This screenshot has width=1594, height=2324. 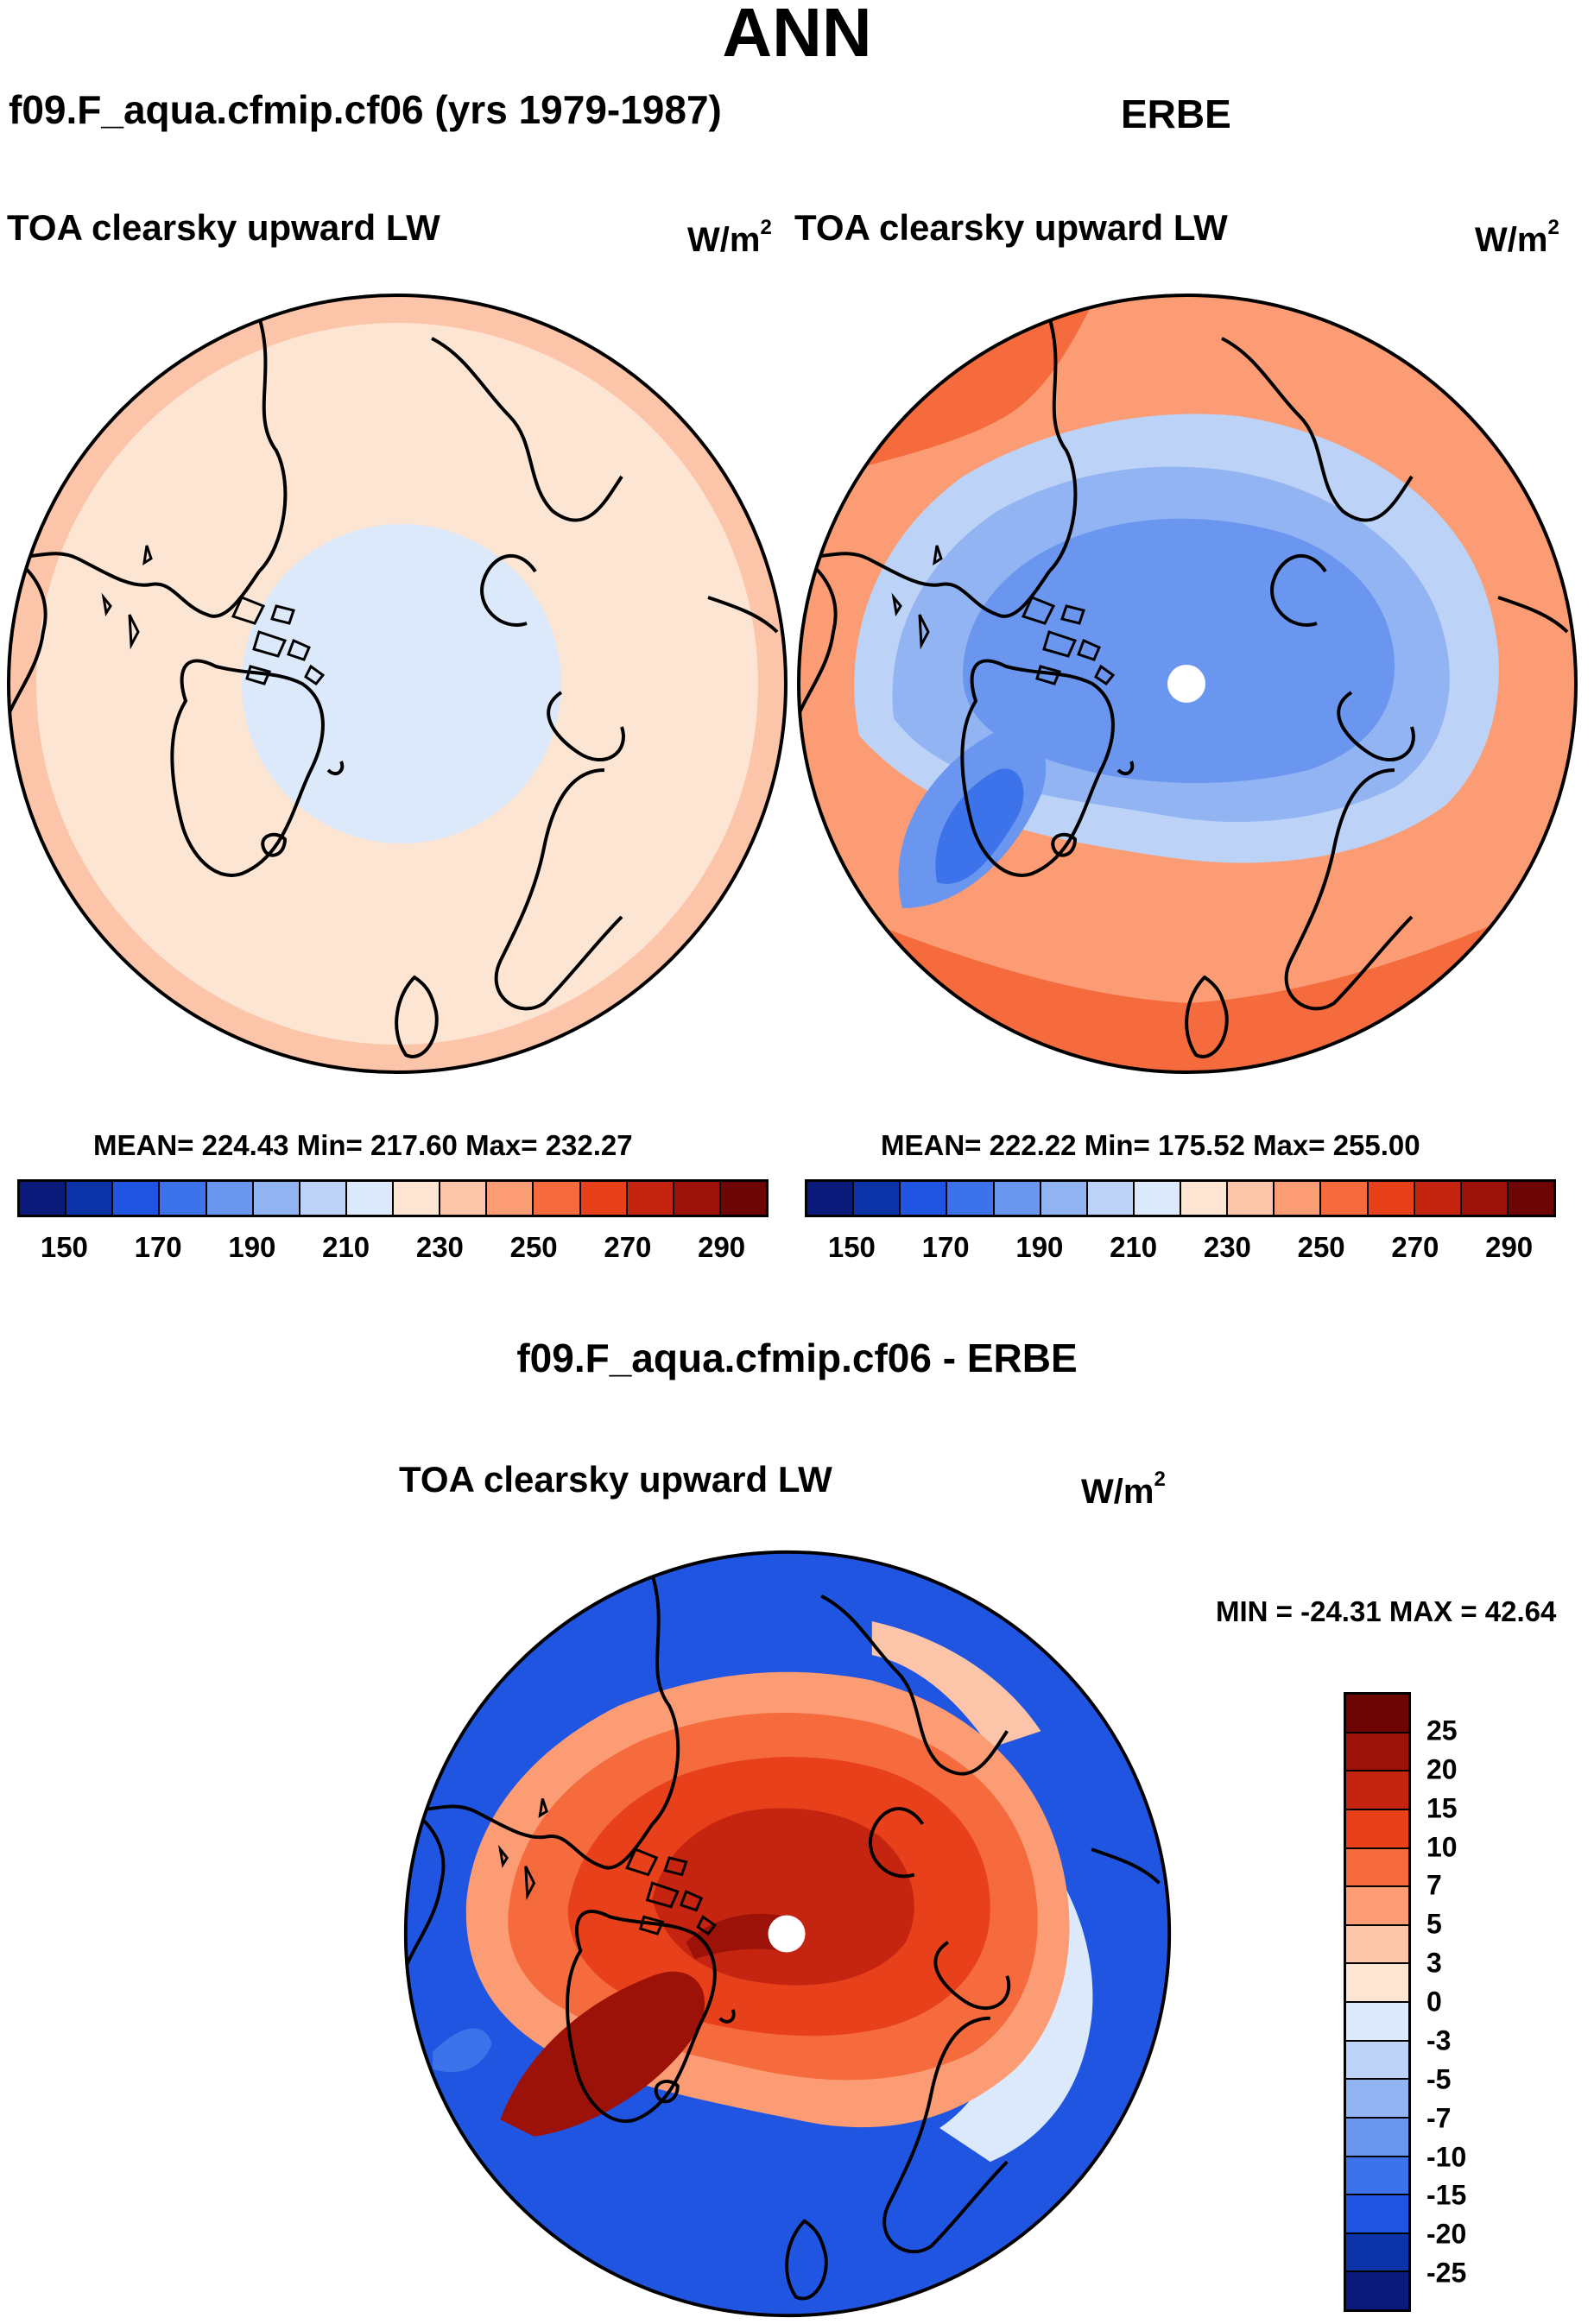 I want to click on colorbar-tick-label: -20, so click(x=1447, y=2234).